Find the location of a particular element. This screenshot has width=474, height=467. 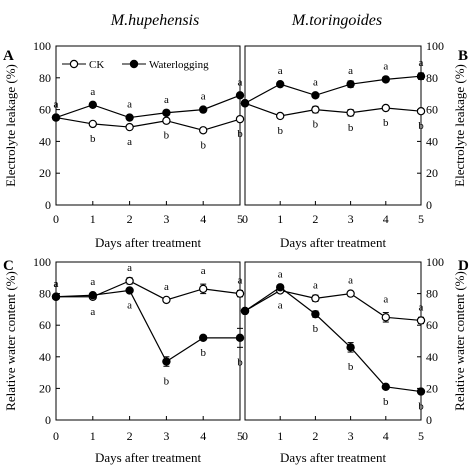

series-waterlogging: a b b b b is located at coordinates (333, 340).